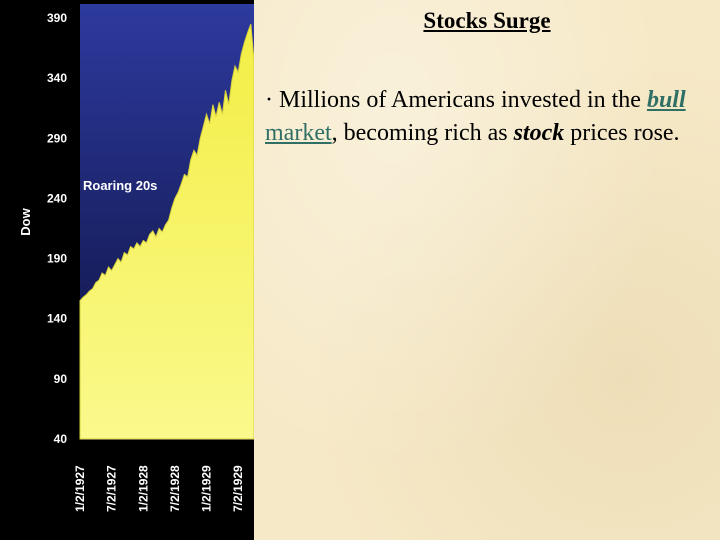 The width and height of the screenshot is (720, 540). What do you see at coordinates (475, 116) in the screenshot?
I see `bull-market-link: bull market` at bounding box center [475, 116].